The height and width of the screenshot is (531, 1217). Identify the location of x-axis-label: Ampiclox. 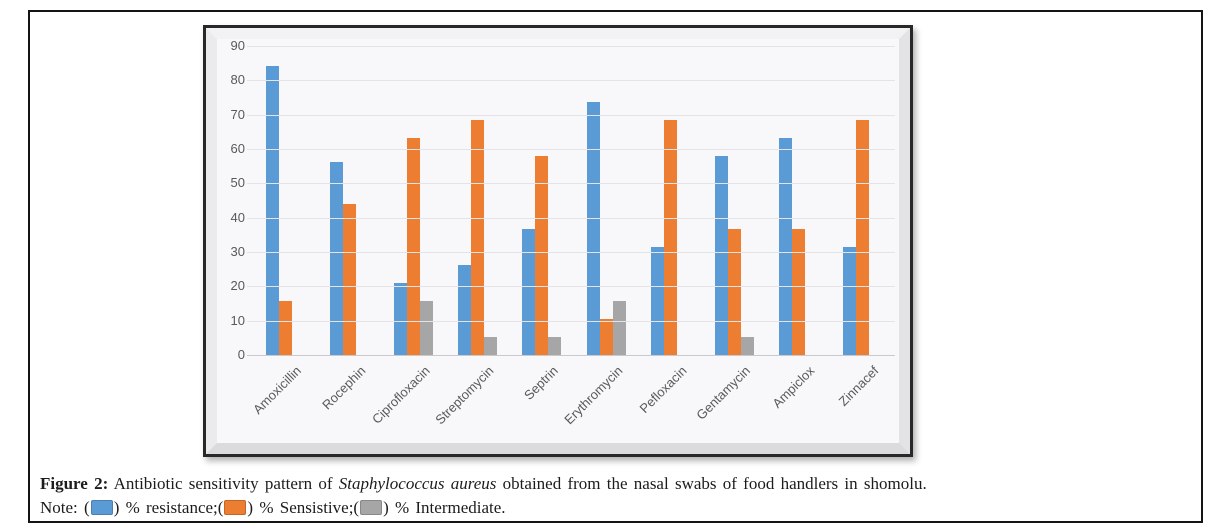
(793, 387).